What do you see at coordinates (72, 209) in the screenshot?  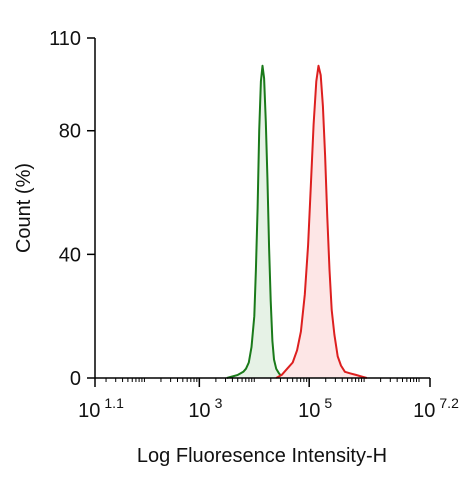 I see `y-ticks: 0 40 80 110` at bounding box center [72, 209].